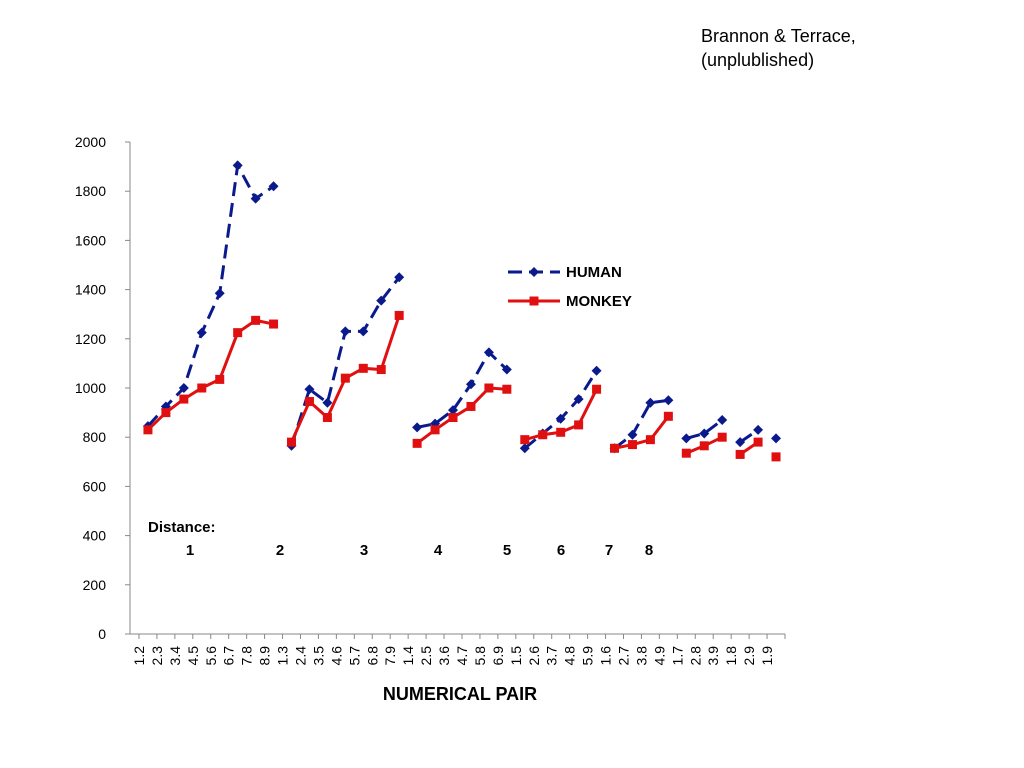  Describe the element at coordinates (90, 191) in the screenshot. I see `y-tick-label: 1800` at that location.